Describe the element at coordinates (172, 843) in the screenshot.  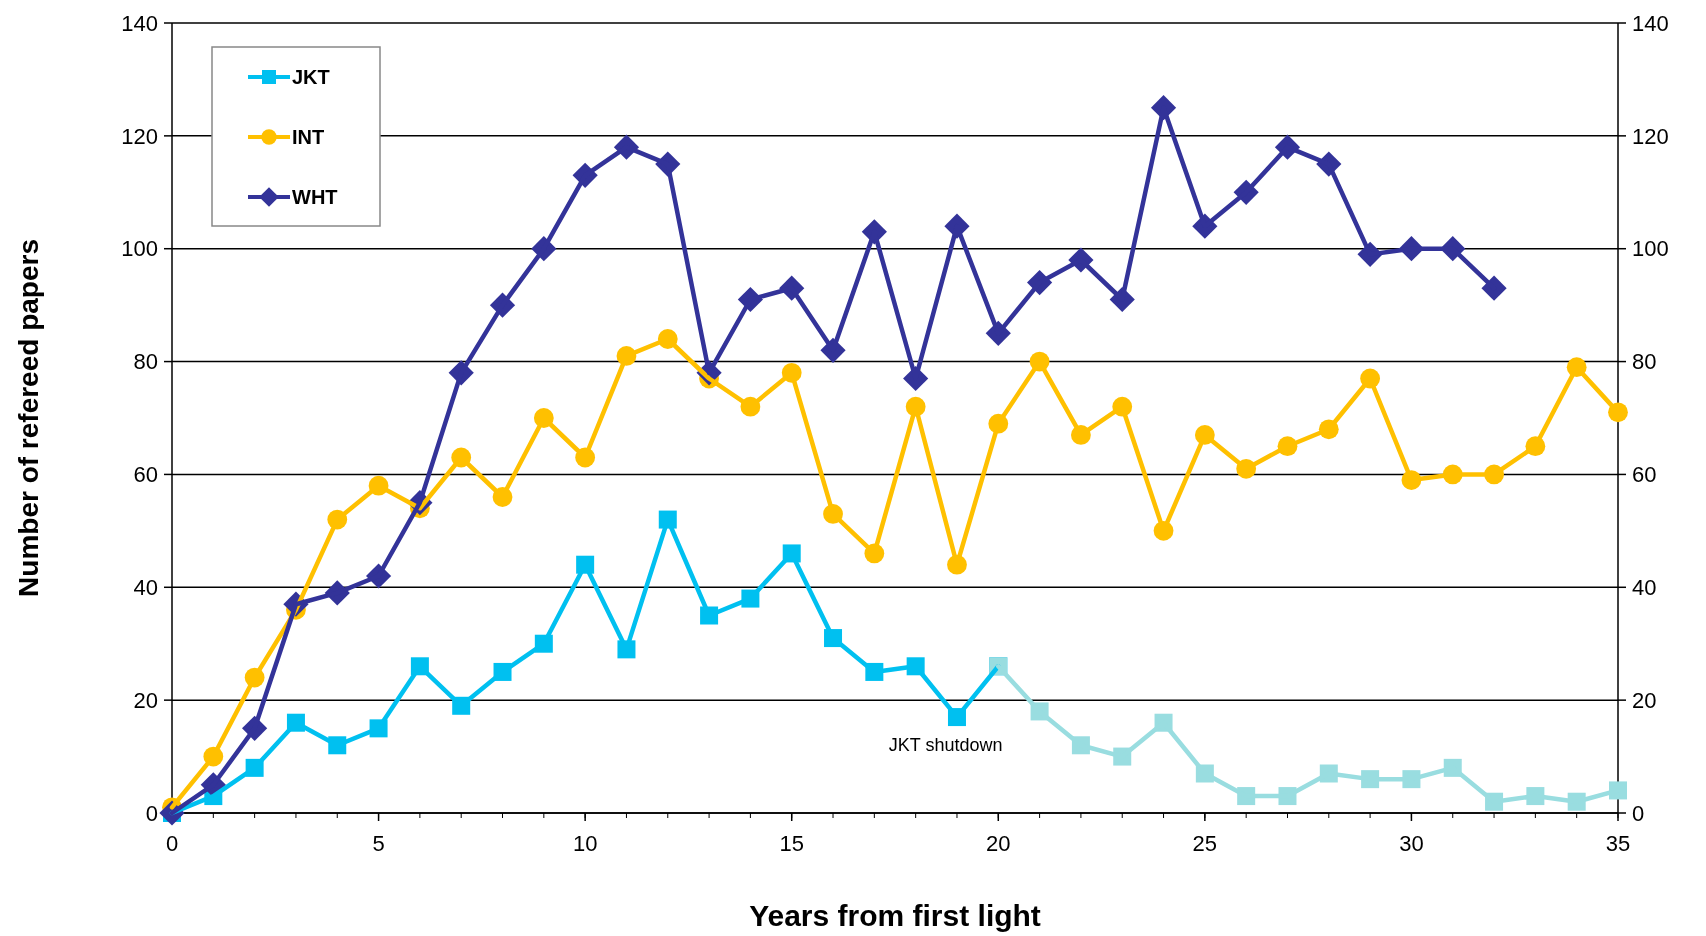
I see `x-tick-label: 0` at that location.